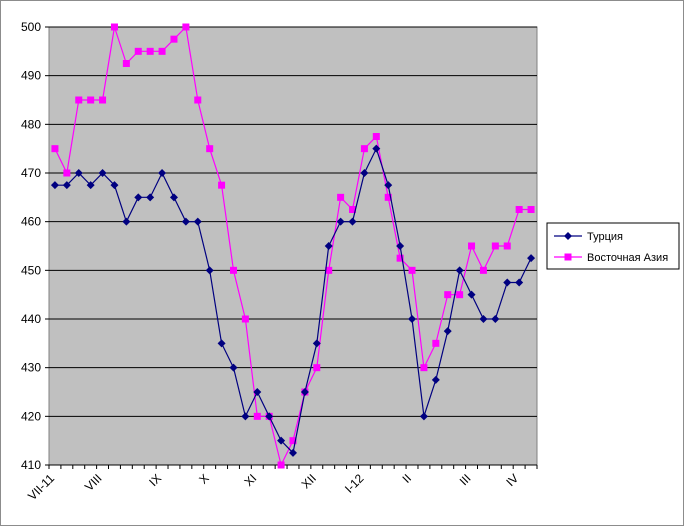 The image size is (684, 527). Describe the element at coordinates (354, 483) in the screenshot. I see `x-tick-label: I-12` at that location.